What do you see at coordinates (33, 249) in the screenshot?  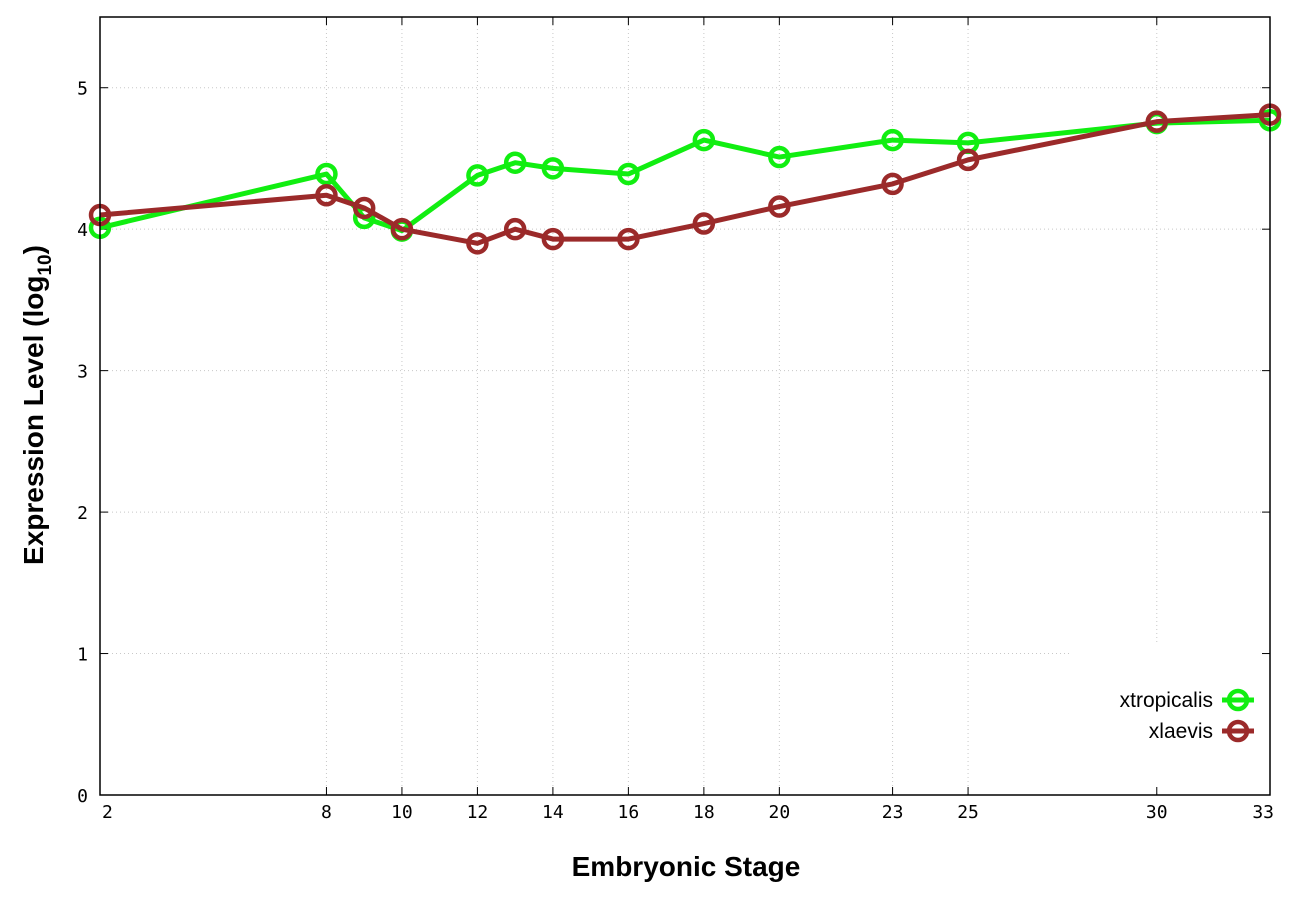 I see `y-axis-title-suffix: )` at bounding box center [33, 249].